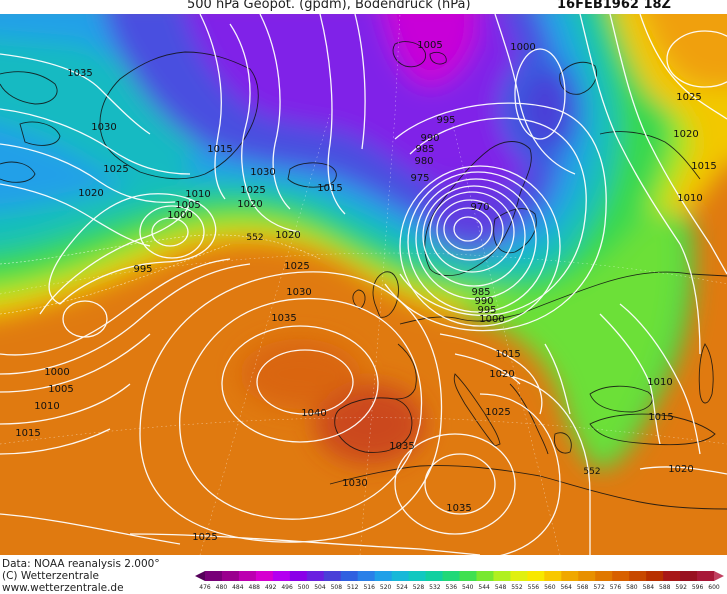  Describe the element at coordinates (467, 587) in the screenshot. I see `colorbar-tick-label: 540` at that location.